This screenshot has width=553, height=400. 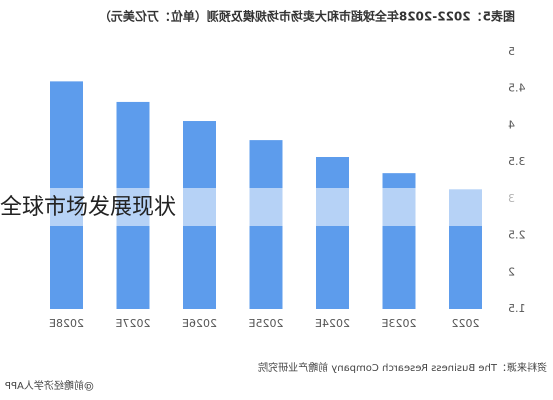 What do you see at coordinates (511, 271) in the screenshot?
I see `y-tick-label: 2` at bounding box center [511, 271].